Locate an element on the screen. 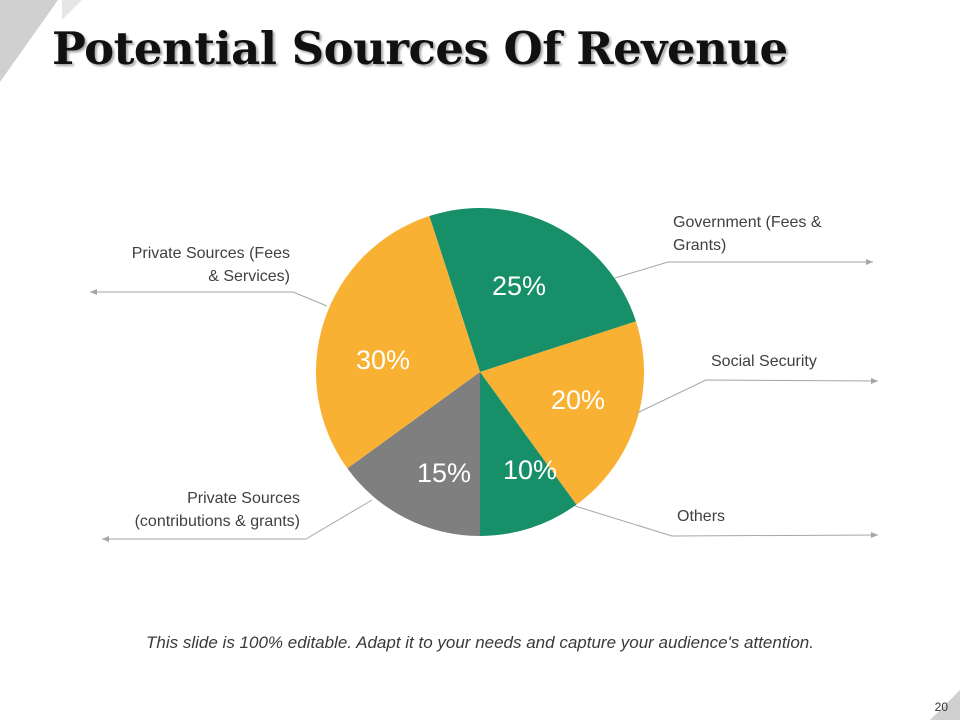  pie-slice-private-contributions is located at coordinates (413, 454).